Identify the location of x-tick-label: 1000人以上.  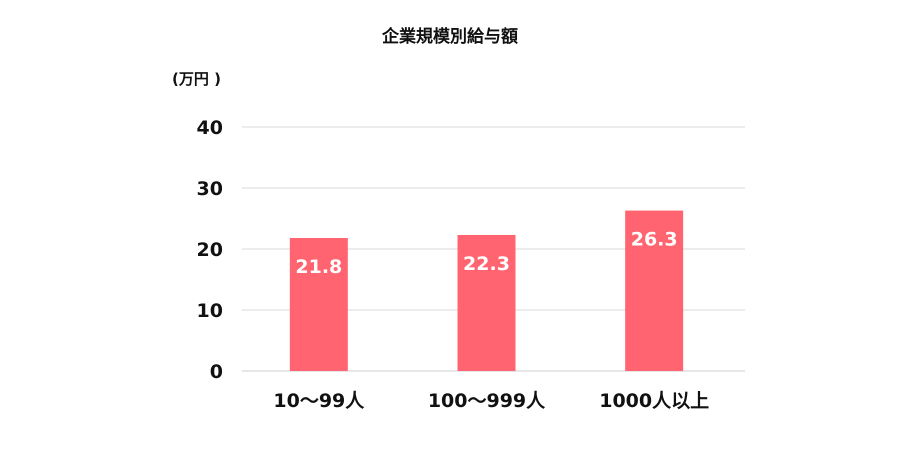
(654, 401).